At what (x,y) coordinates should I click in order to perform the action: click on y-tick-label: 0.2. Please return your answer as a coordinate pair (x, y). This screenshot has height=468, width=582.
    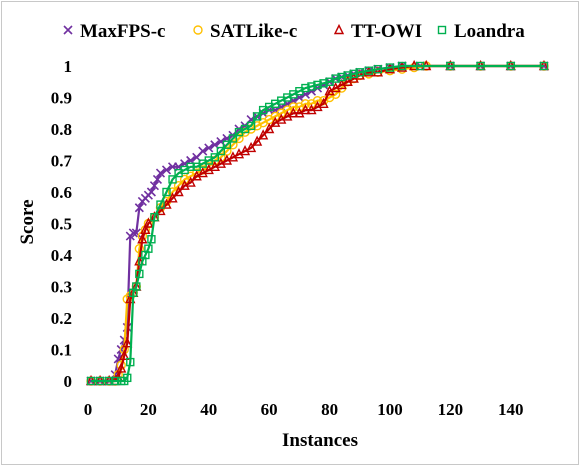
    Looking at the image, I should click on (61, 318).